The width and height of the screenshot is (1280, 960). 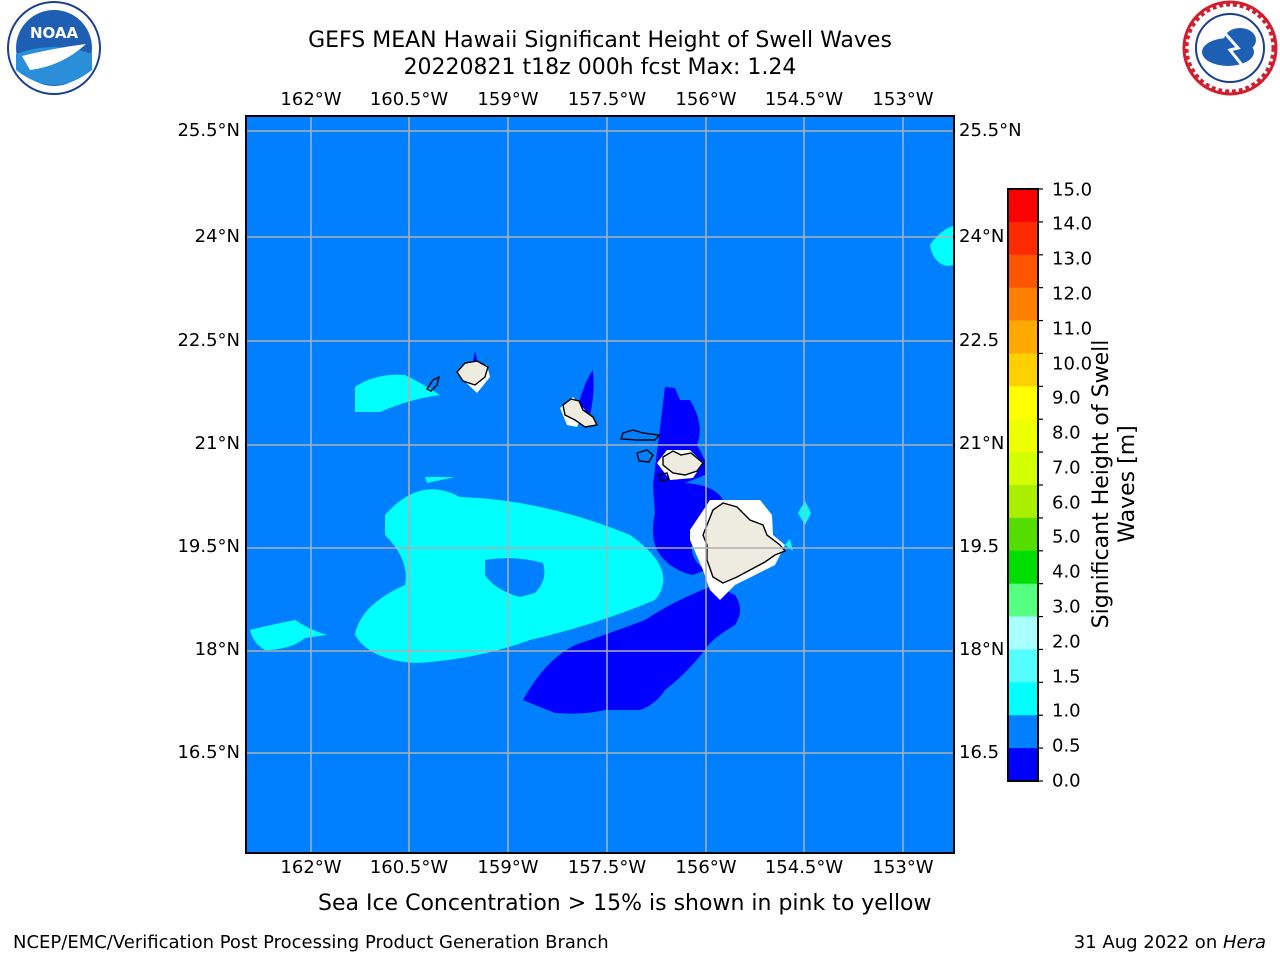 What do you see at coordinates (979, 340) in the screenshot?
I see `lat-tick-right: 22.5` at bounding box center [979, 340].